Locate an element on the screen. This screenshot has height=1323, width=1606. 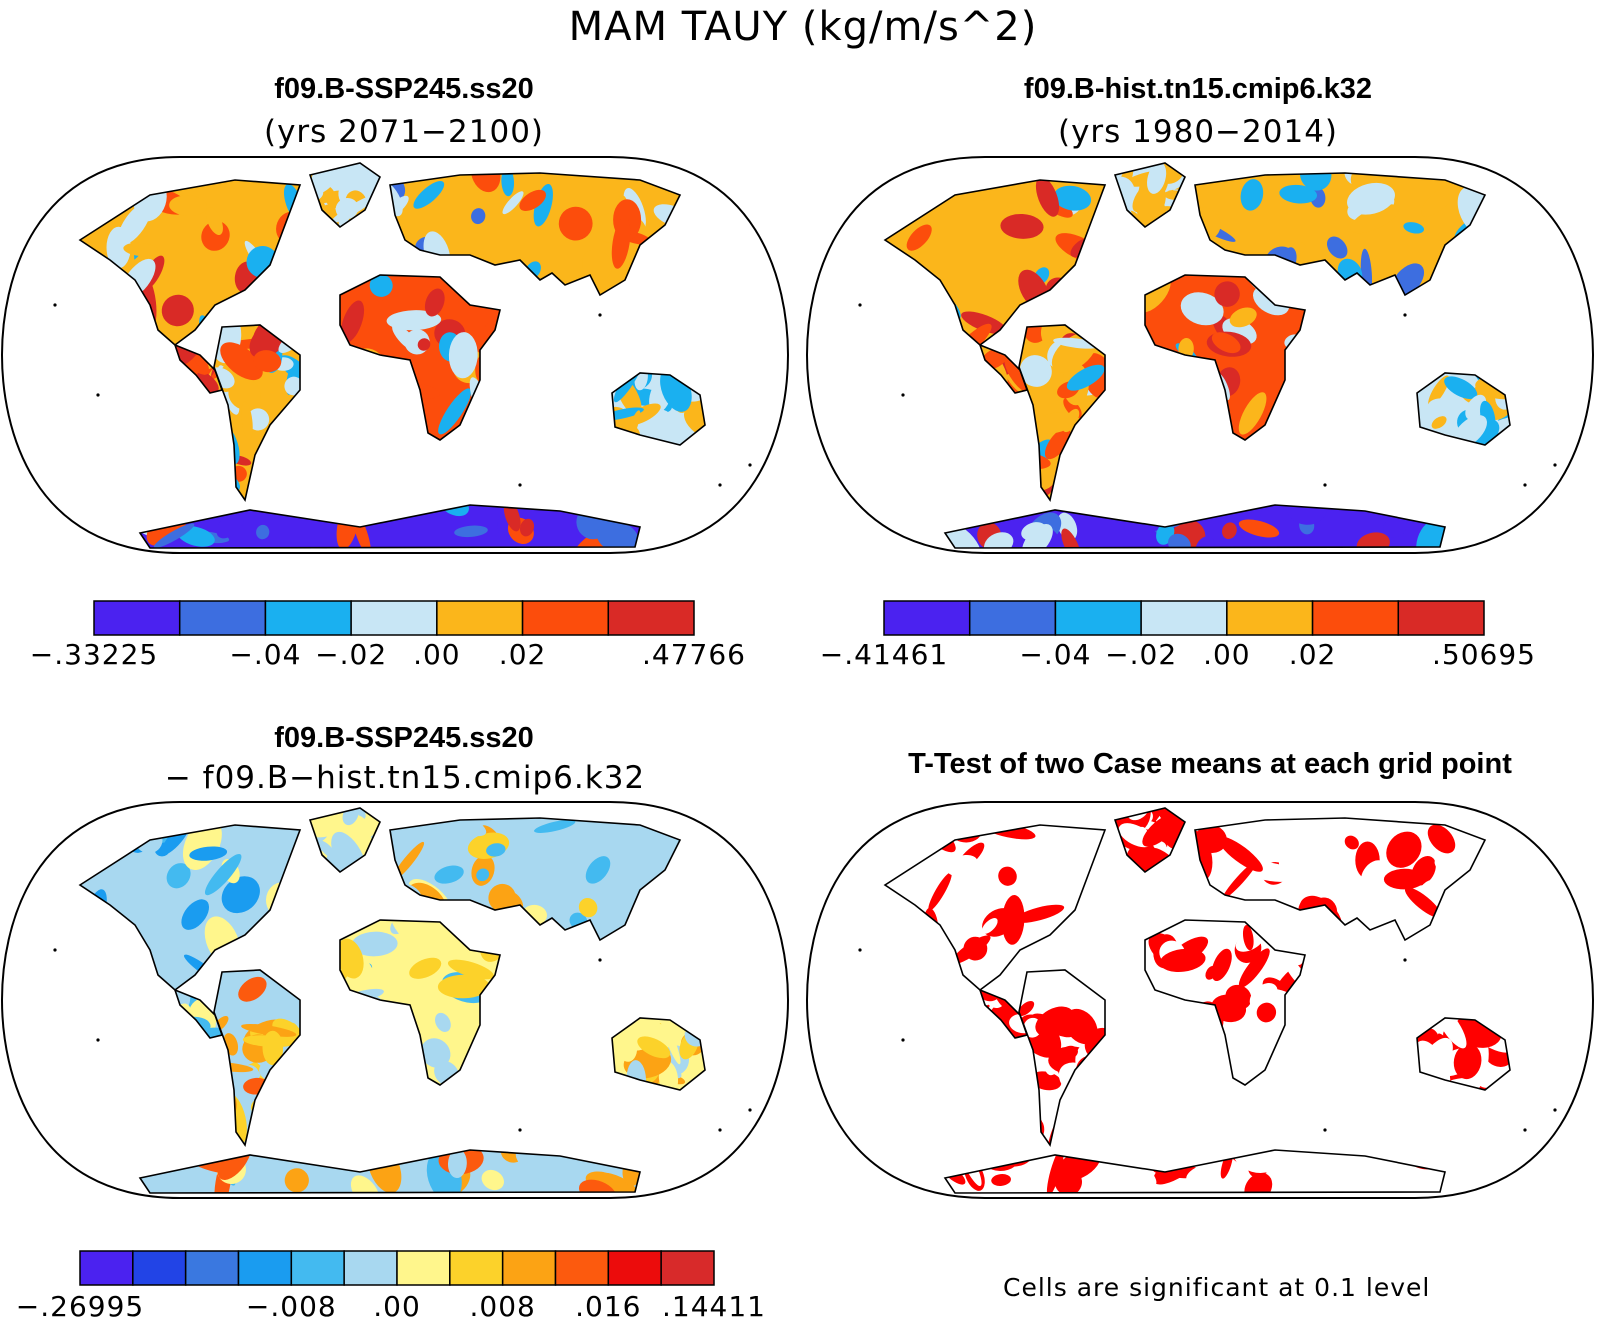
colorbar-tick-label: −.02 is located at coordinates (351, 654).